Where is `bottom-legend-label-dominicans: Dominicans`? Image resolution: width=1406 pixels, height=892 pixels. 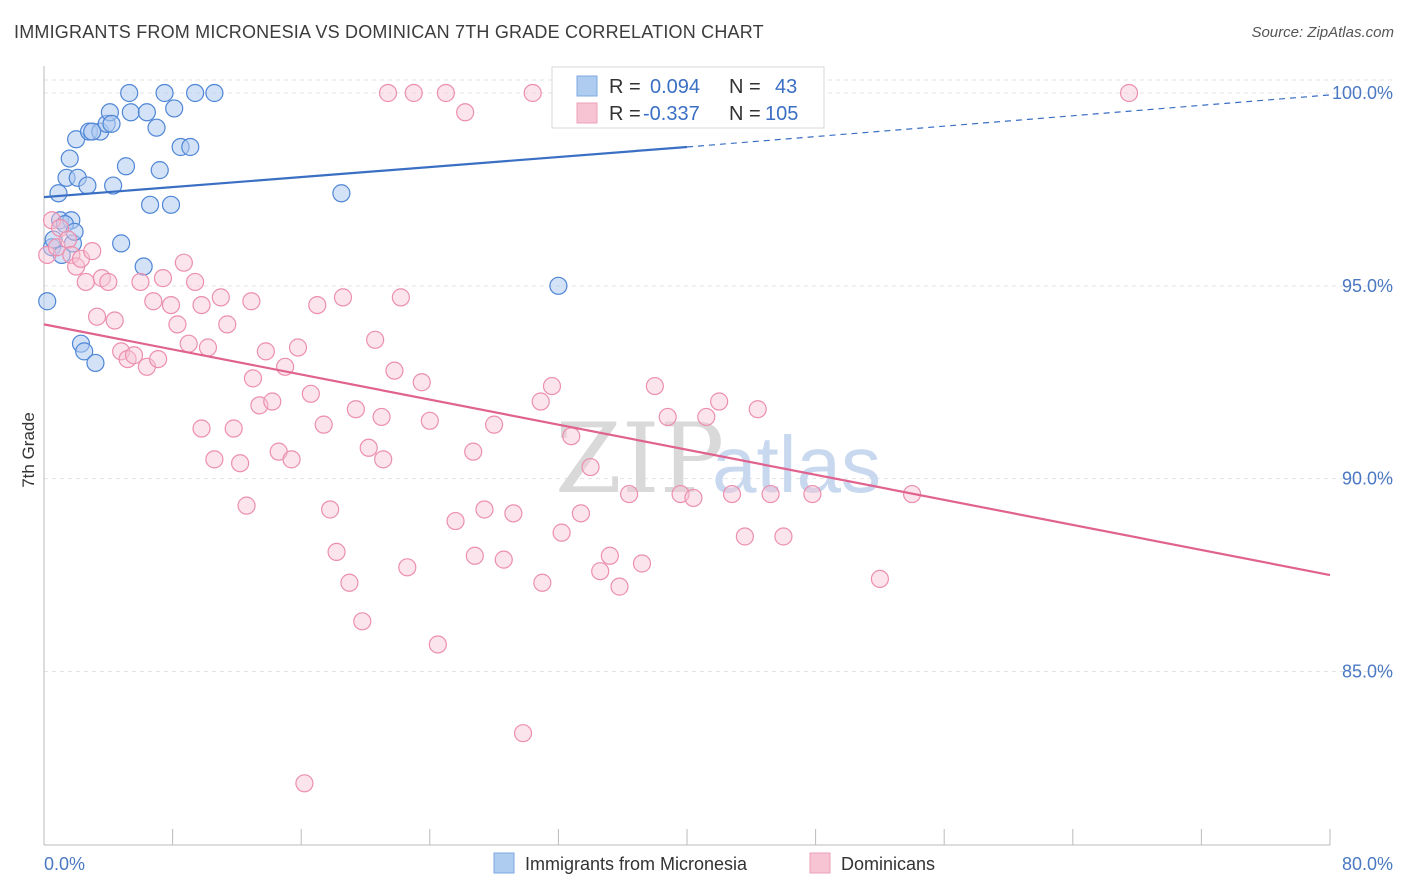
bottom-legend-label-dominicans: Dominicans is located at coordinates (888, 864).